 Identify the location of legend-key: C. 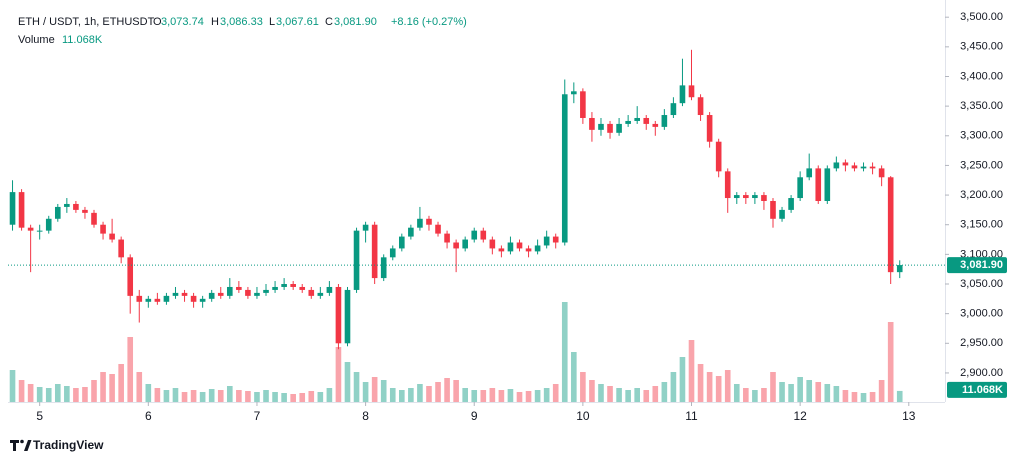
(329, 22).